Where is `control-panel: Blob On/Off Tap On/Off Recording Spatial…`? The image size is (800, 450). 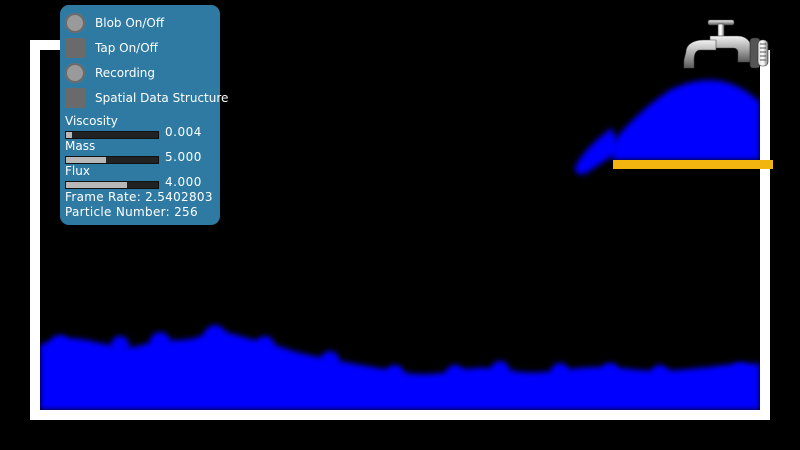
control-panel: Blob On/Off Tap On/Off Recording Spatial… is located at coordinates (144, 115).